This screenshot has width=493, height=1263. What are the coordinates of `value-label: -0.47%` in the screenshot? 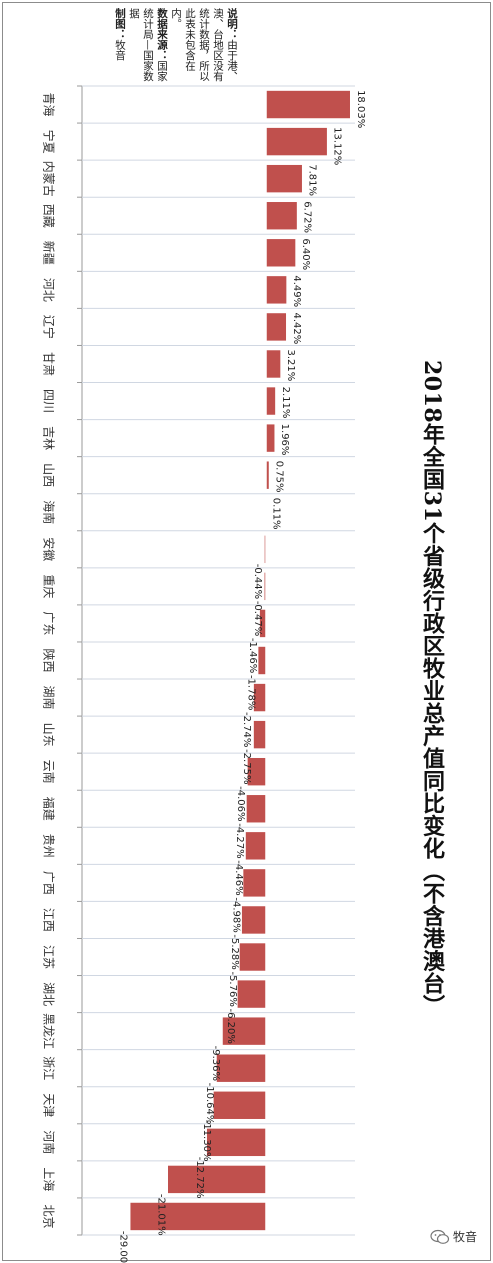 It's located at (257, 618).